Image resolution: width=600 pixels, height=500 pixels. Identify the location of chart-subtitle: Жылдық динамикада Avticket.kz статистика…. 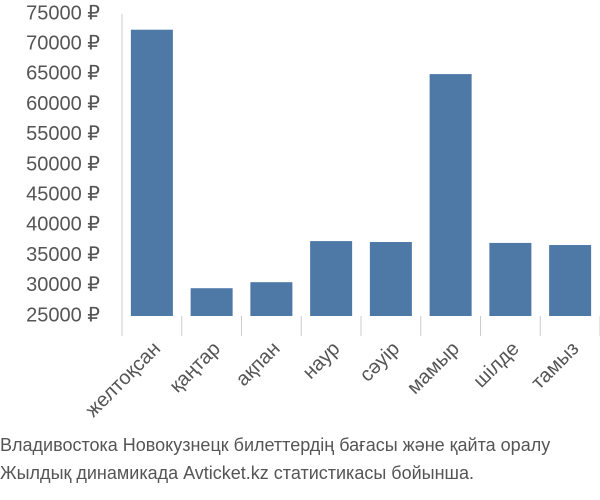
(237, 473).